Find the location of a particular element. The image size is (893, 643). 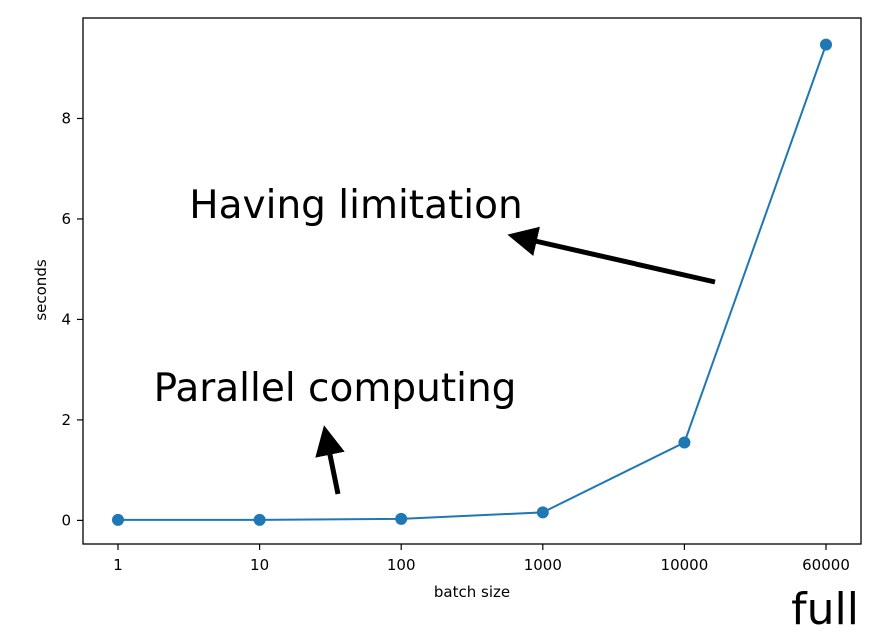

y-axis-label: seconds is located at coordinates (41, 289).